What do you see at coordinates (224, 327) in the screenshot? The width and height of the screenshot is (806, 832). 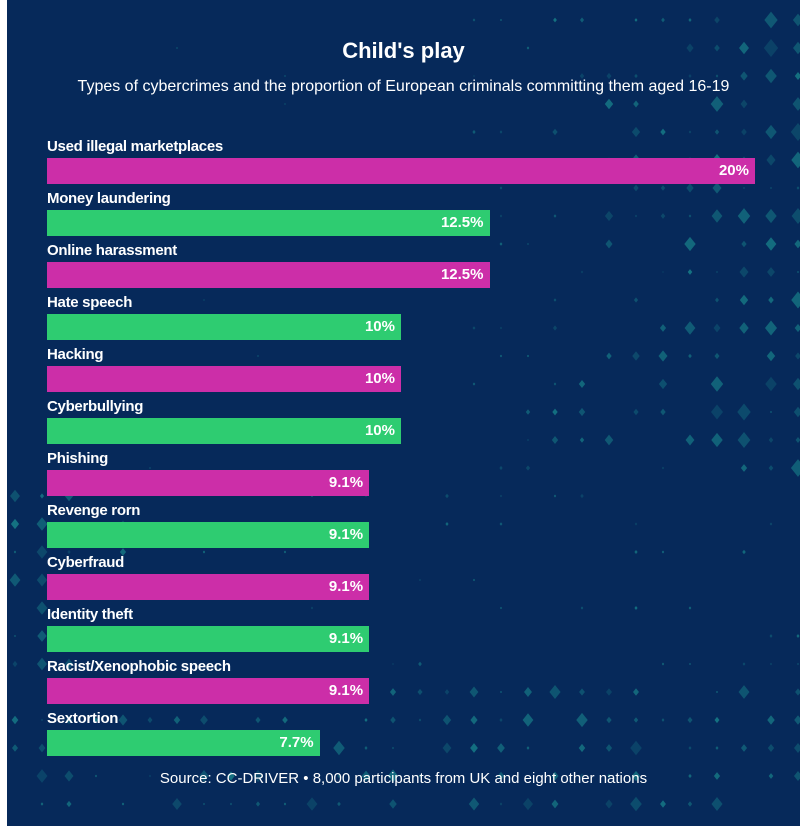 I see `bar: 10%` at bounding box center [224, 327].